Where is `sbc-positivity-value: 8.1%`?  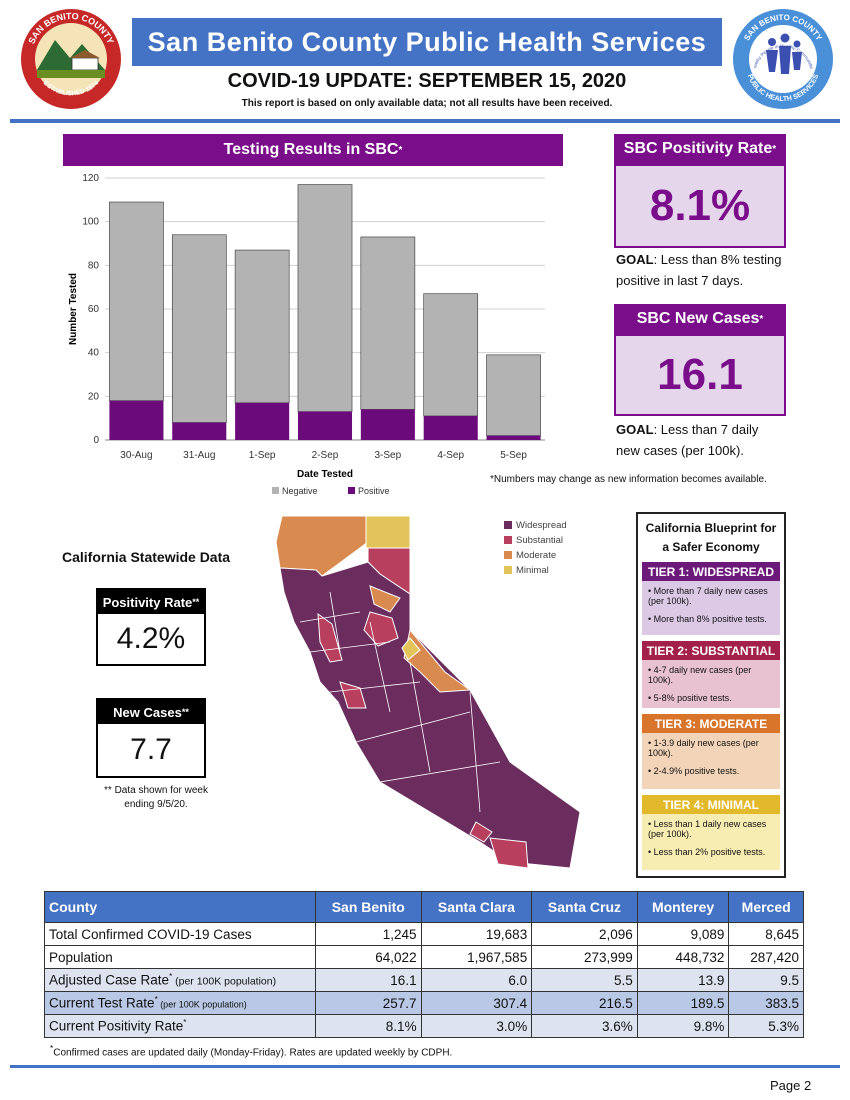
sbc-positivity-value: 8.1% is located at coordinates (700, 206).